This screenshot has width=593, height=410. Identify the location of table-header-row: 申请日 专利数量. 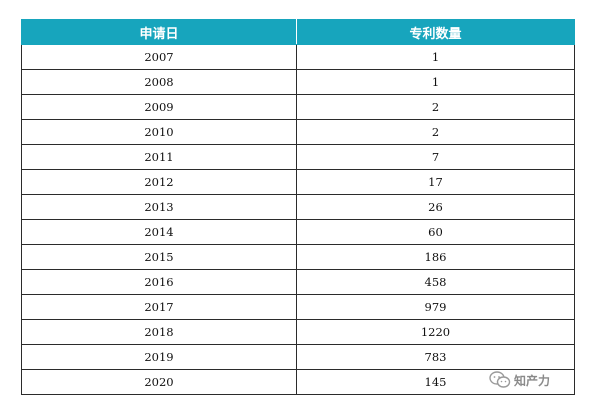
(298, 32).